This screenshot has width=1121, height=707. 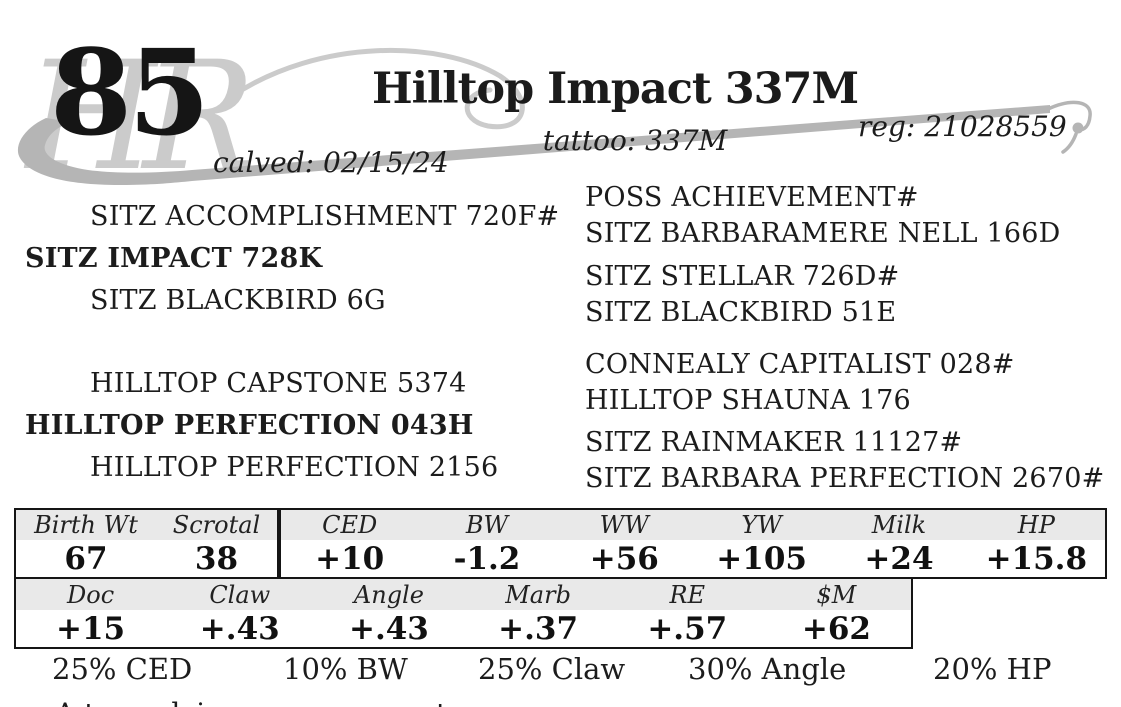 I want to click on column-header: Marb, so click(x=538, y=594).